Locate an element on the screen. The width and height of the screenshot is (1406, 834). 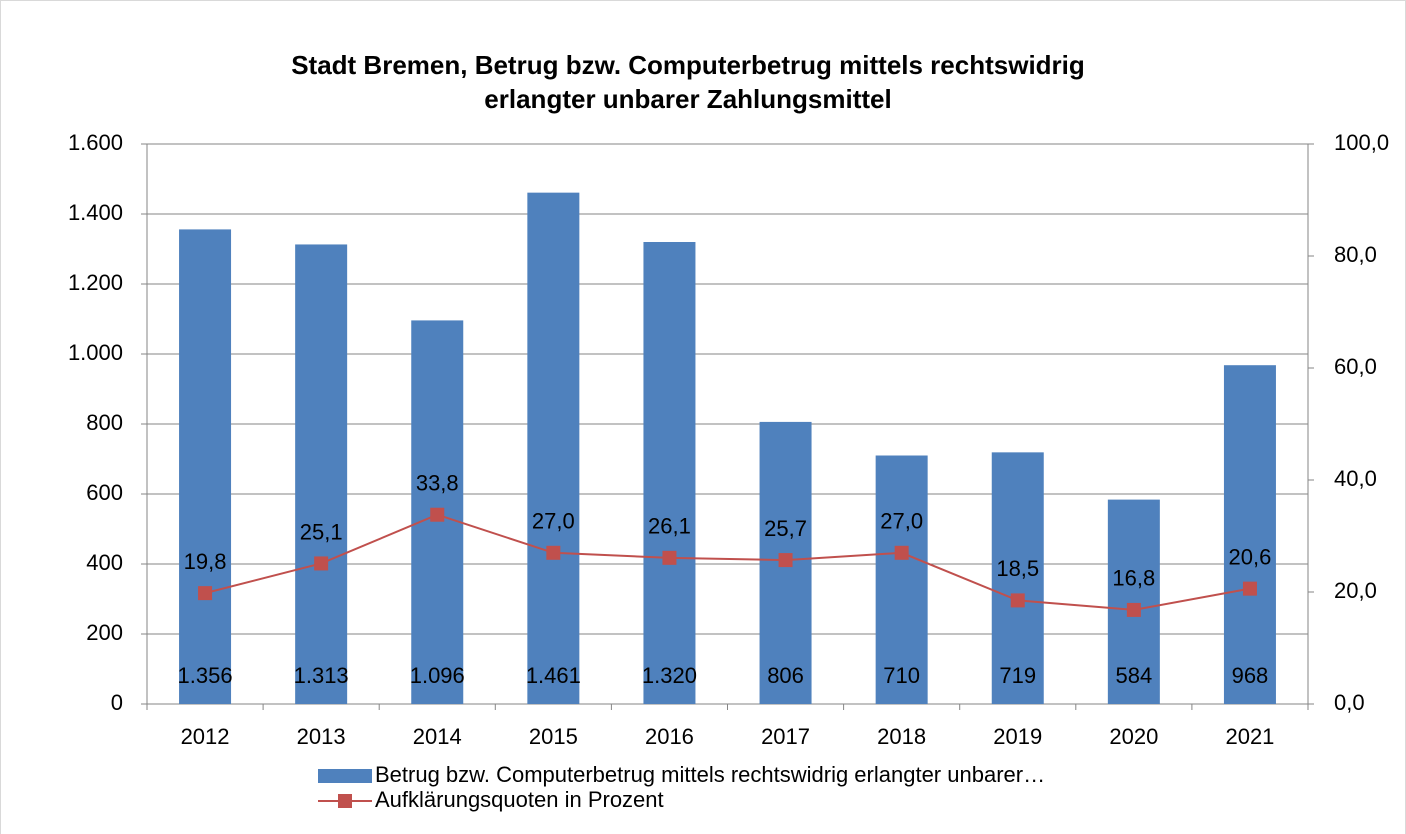
bar-value-label: 1.461 is located at coordinates (553, 675).